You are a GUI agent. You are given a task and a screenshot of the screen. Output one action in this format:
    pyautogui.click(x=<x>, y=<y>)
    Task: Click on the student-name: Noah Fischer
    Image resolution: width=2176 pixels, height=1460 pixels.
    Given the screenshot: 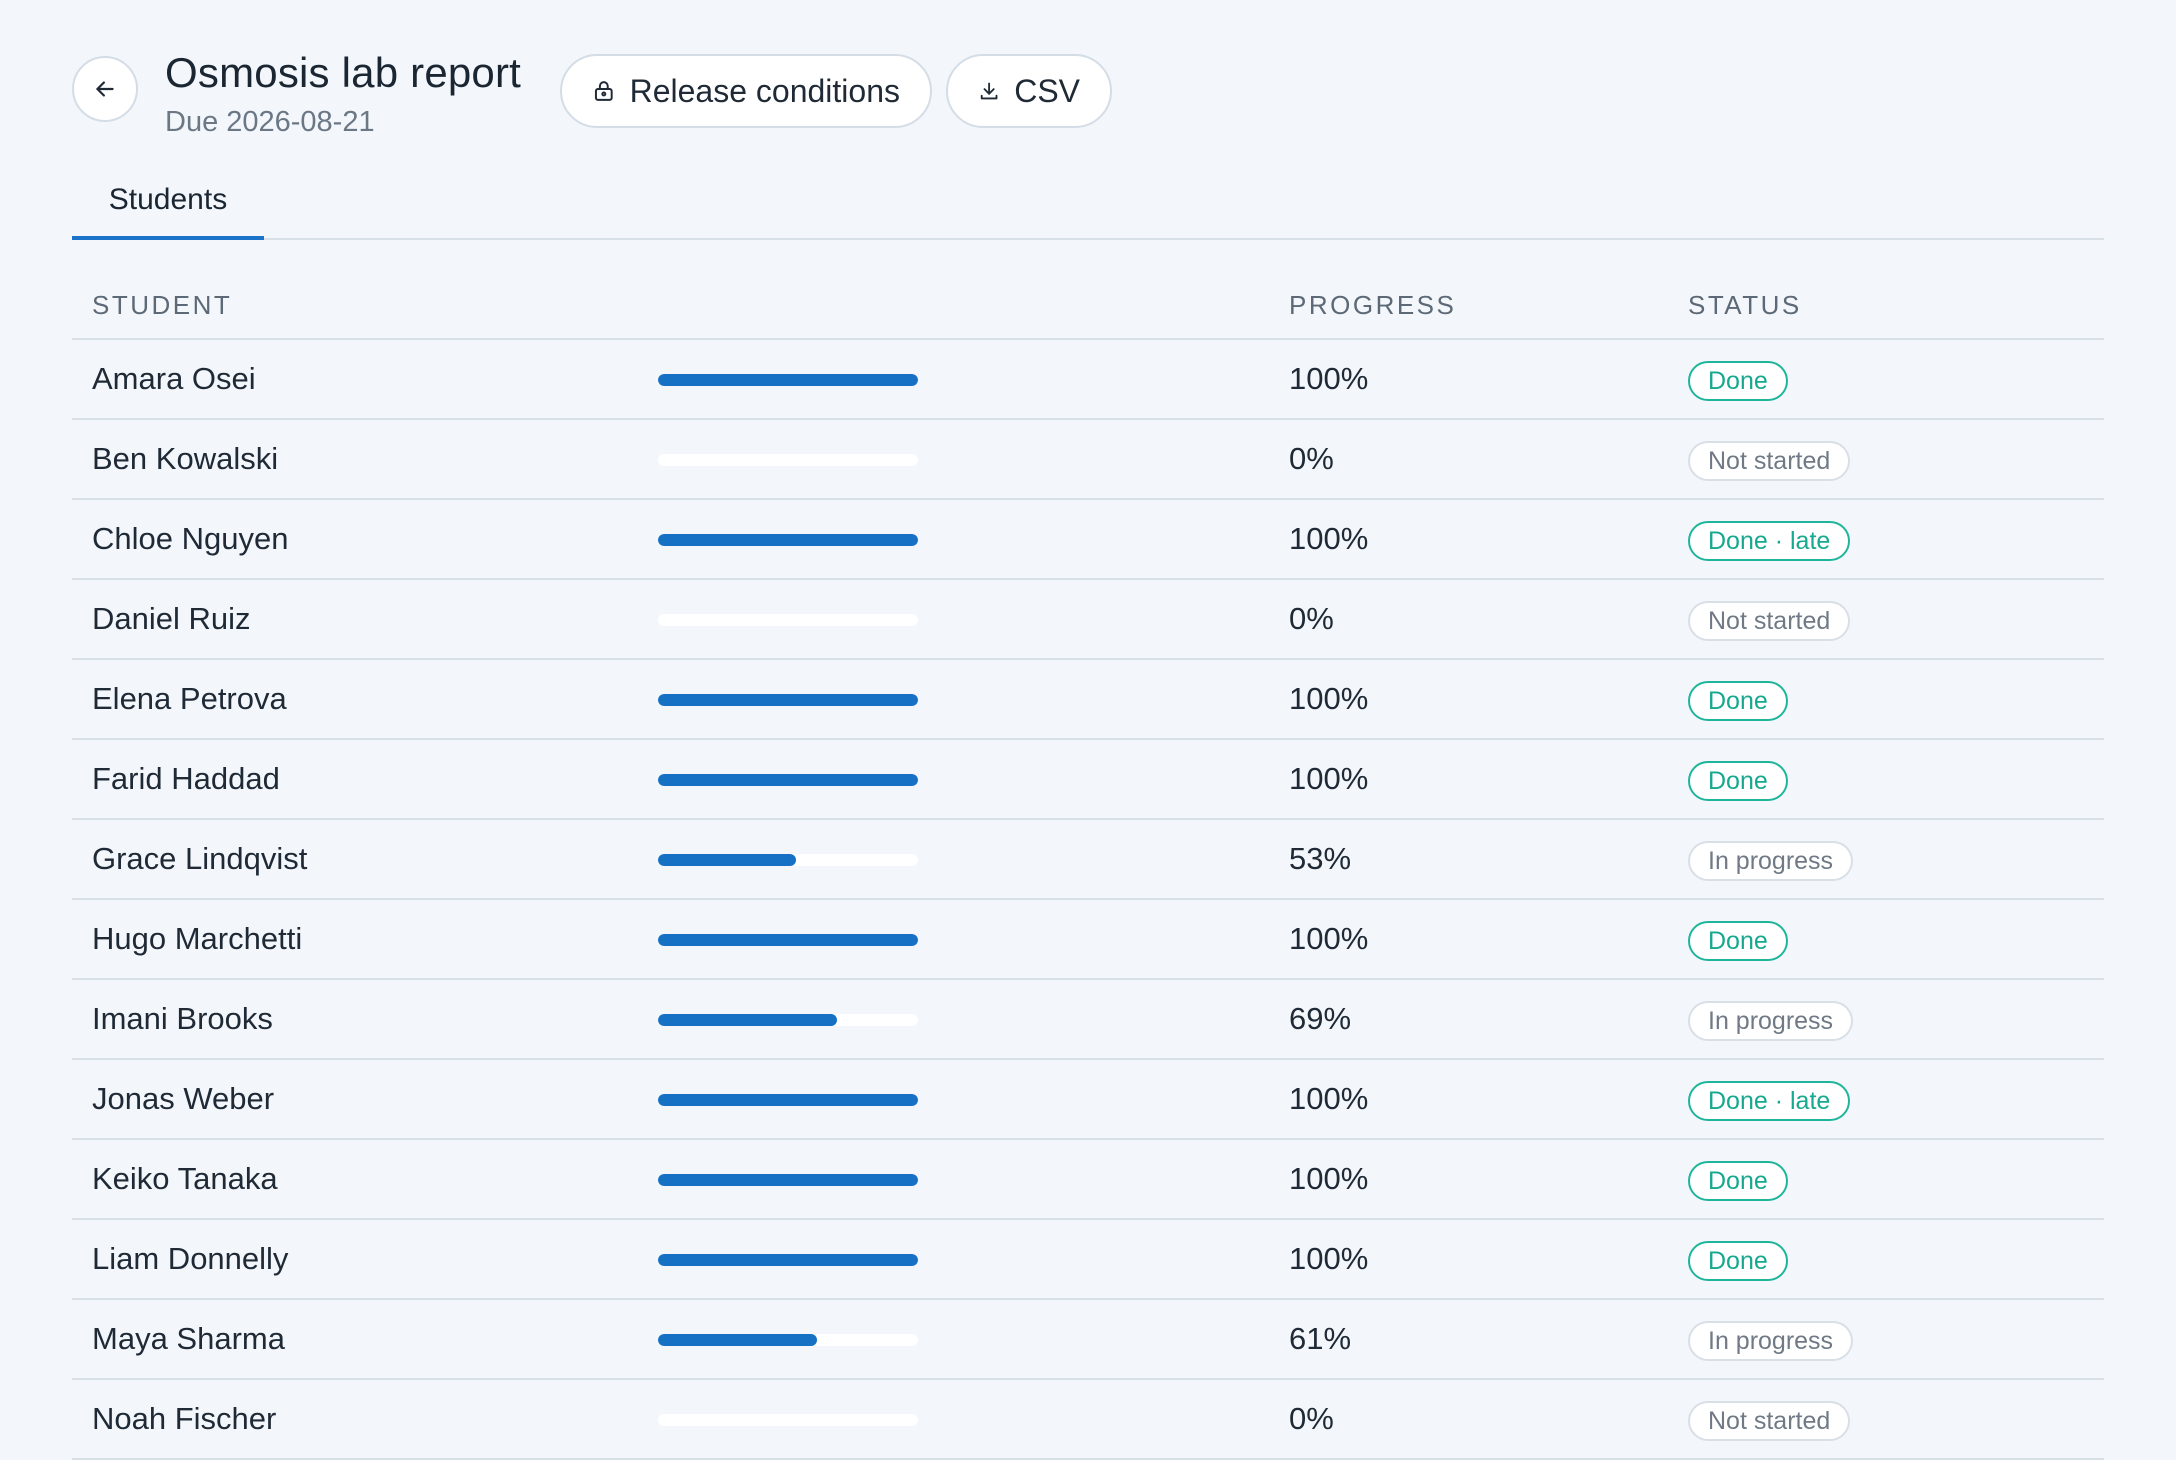 What is the action you would take?
    pyautogui.click(x=184, y=1418)
    